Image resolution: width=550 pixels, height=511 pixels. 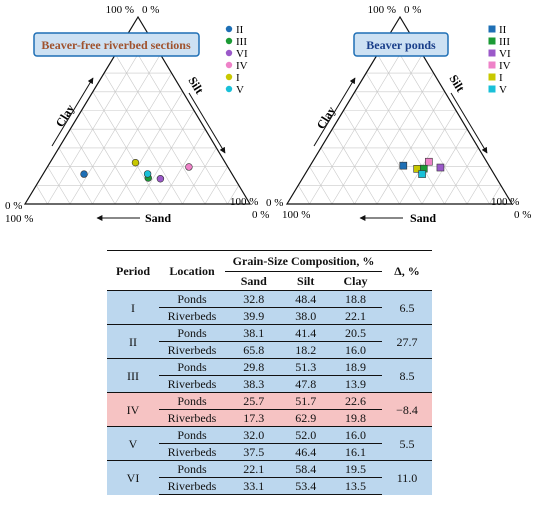 I want to click on legend-marker-iii, so click(x=229, y=41).